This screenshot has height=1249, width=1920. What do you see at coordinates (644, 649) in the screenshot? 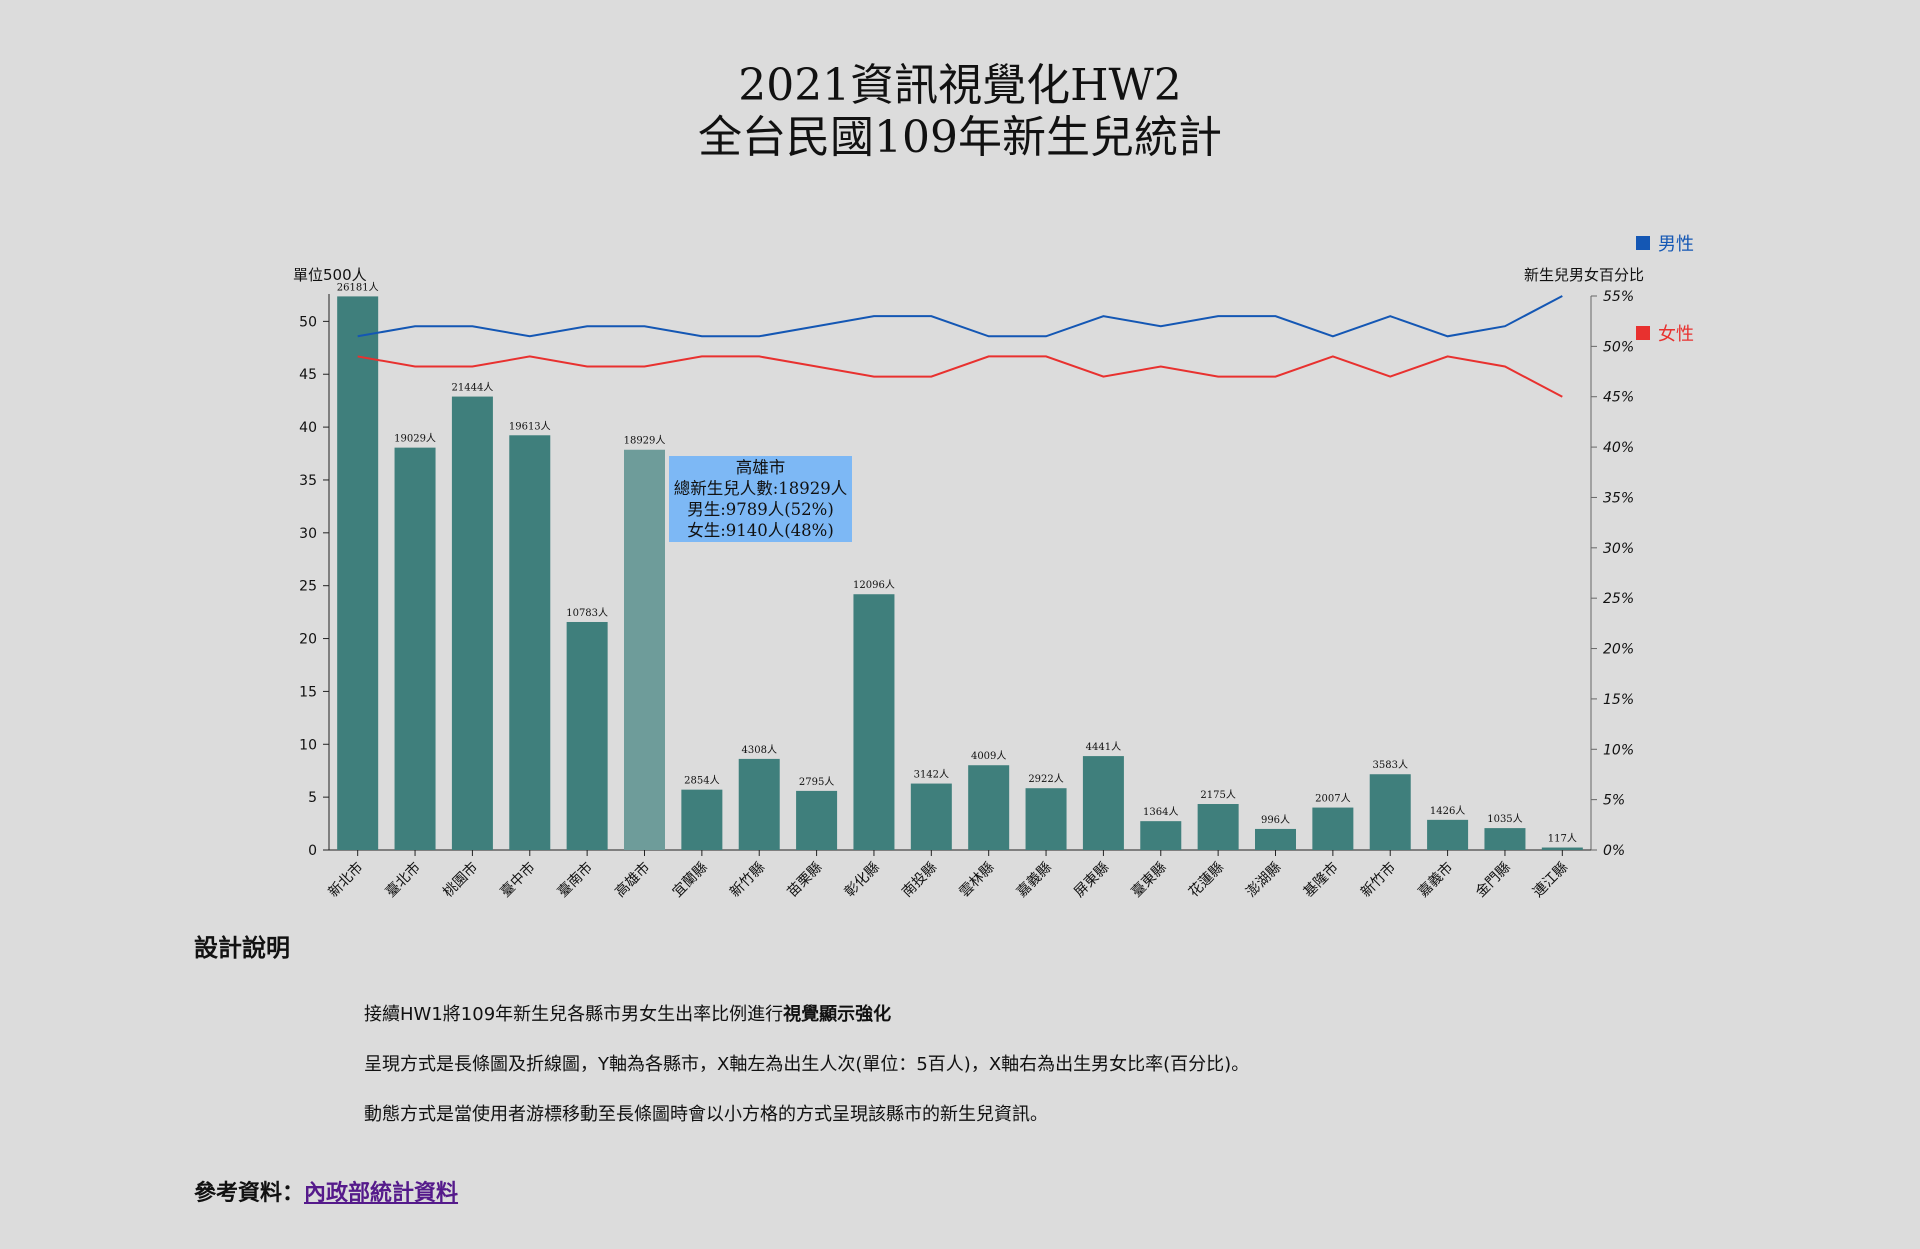
I see `bar-高雄市` at bounding box center [644, 649].